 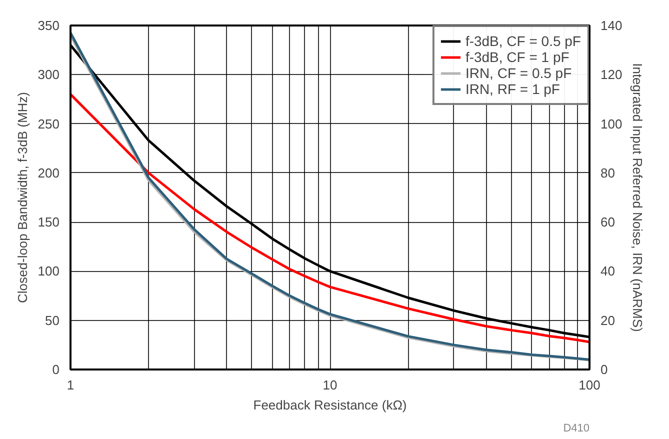 I want to click on y2-tick-label: 0, so click(x=604, y=369).